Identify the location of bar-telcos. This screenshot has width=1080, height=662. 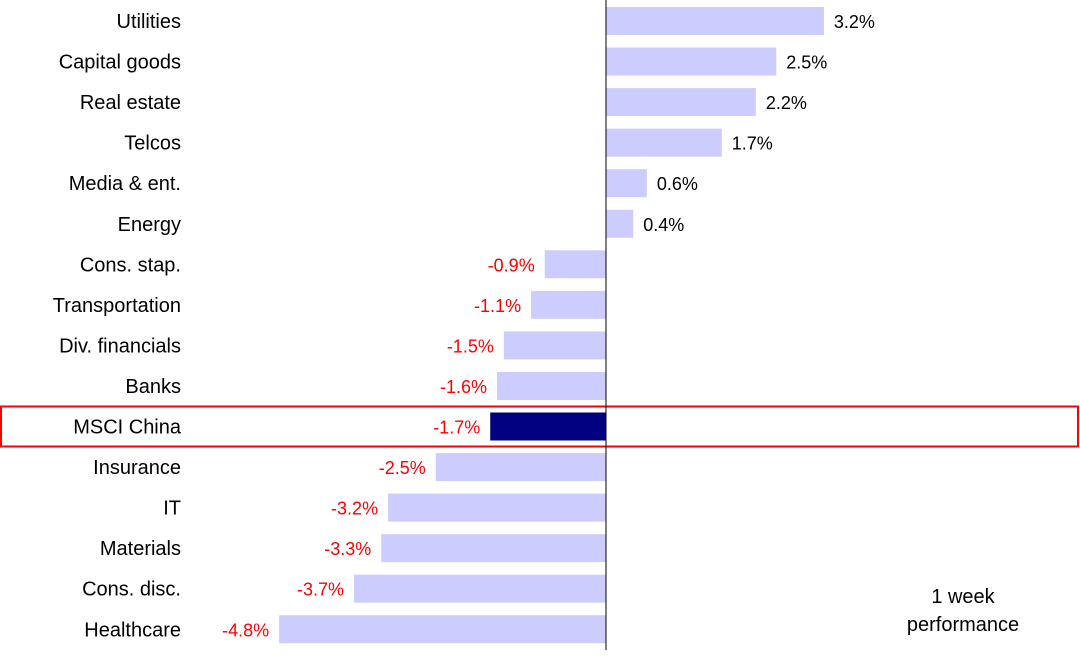
(664, 142).